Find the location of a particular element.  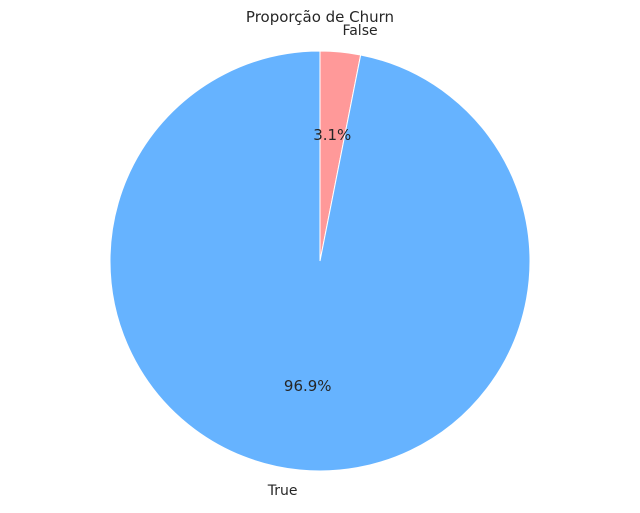

slice-label-false: False is located at coordinates (359, 31).